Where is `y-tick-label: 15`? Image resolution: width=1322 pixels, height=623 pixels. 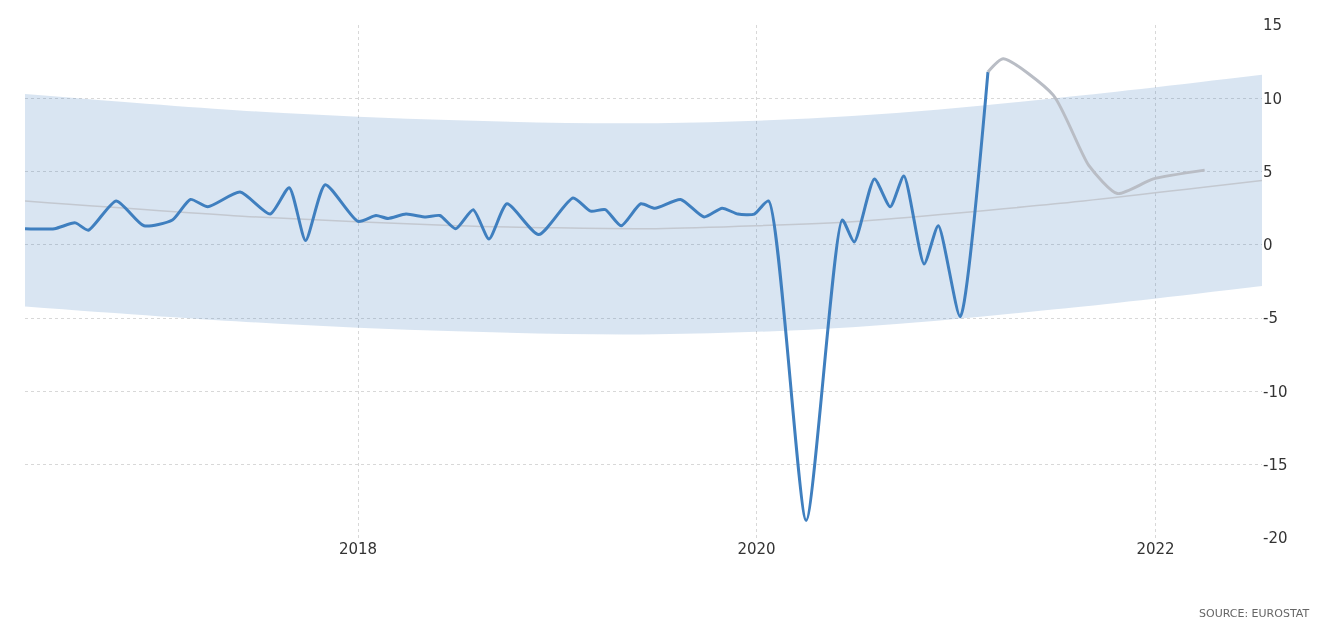 y-tick-label: 15 is located at coordinates (1273, 25).